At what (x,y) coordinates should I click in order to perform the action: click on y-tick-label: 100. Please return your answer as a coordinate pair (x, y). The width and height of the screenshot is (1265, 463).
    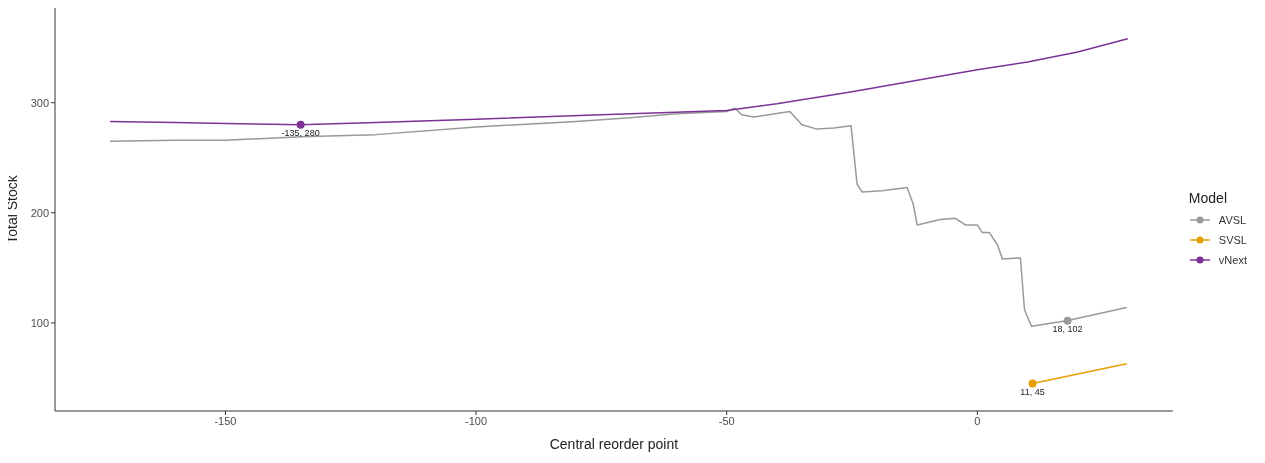
    Looking at the image, I should click on (39, 322).